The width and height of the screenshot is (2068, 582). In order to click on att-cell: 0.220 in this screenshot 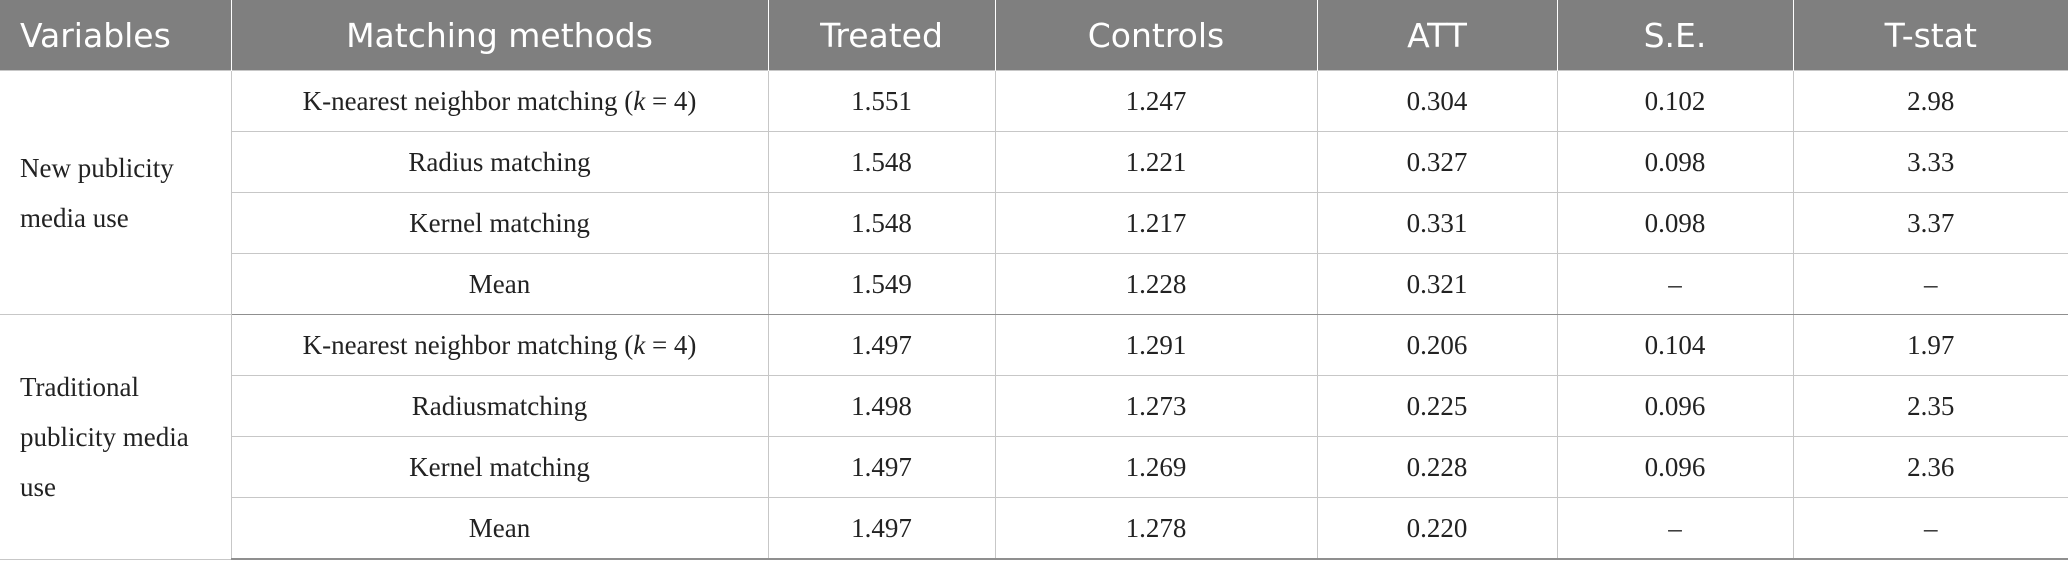, I will do `click(1437, 528)`.